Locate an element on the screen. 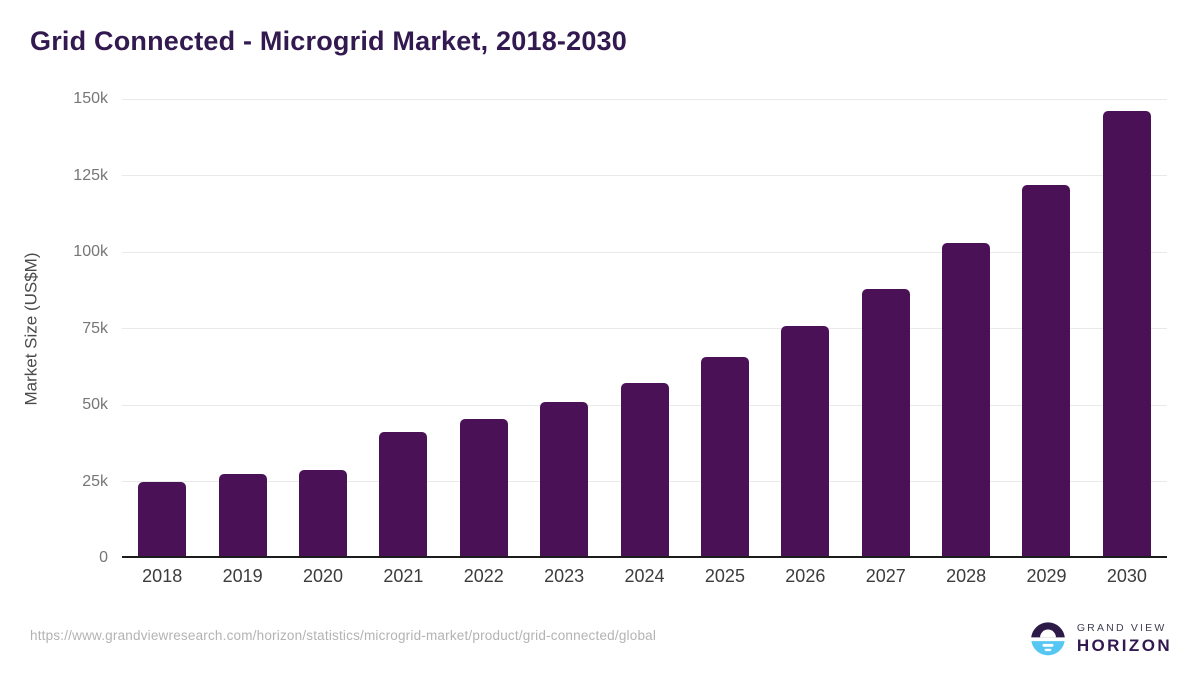 The width and height of the screenshot is (1200, 675). x-tick-label-2030: 2030 is located at coordinates (1126, 576).